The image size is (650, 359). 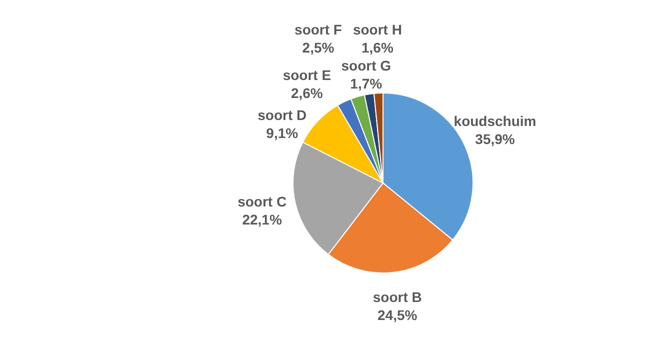 I want to click on slice-label: koudschuim, so click(x=495, y=120).